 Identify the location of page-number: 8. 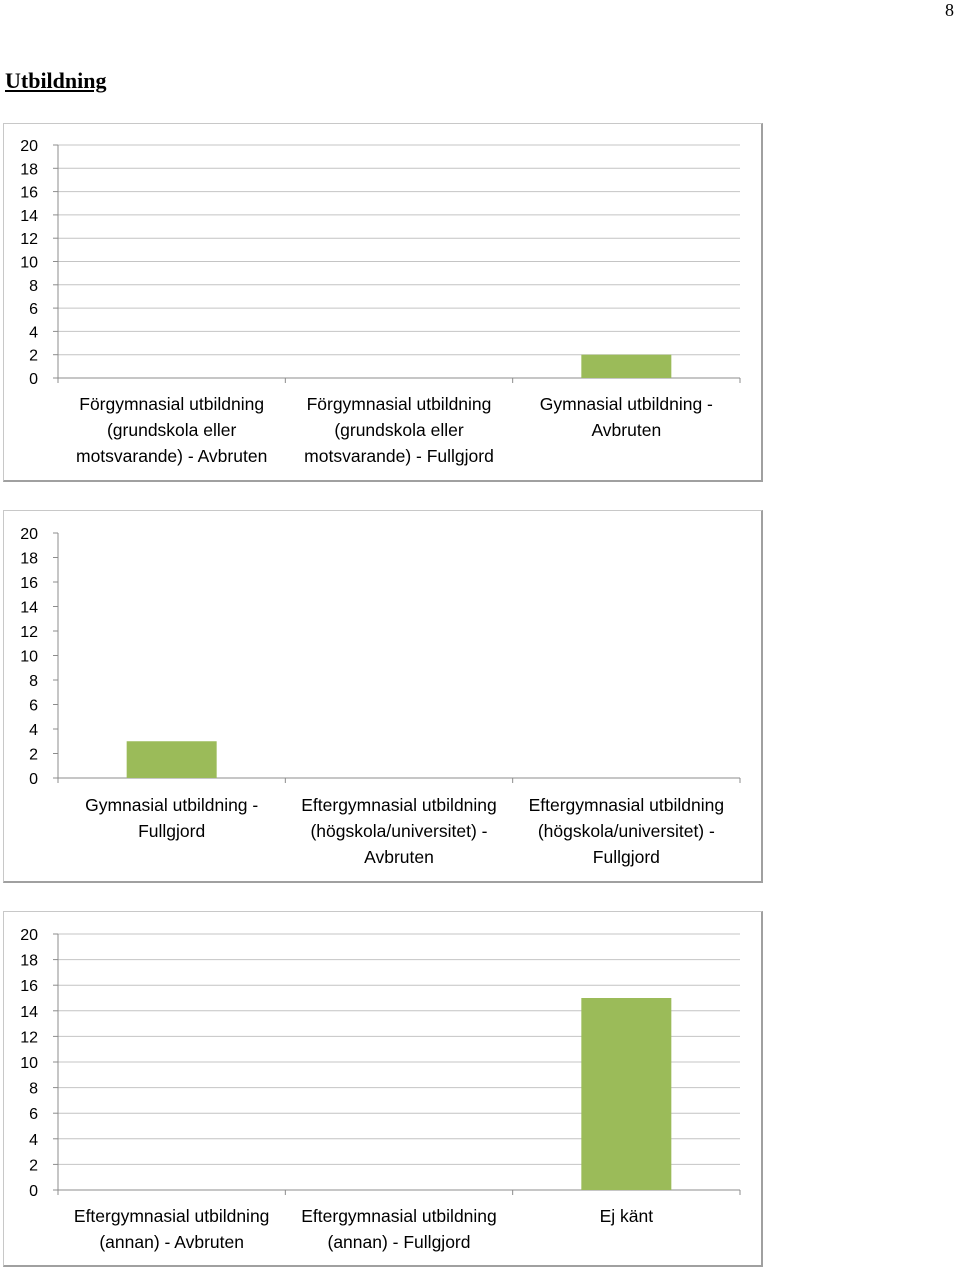
(949, 10).